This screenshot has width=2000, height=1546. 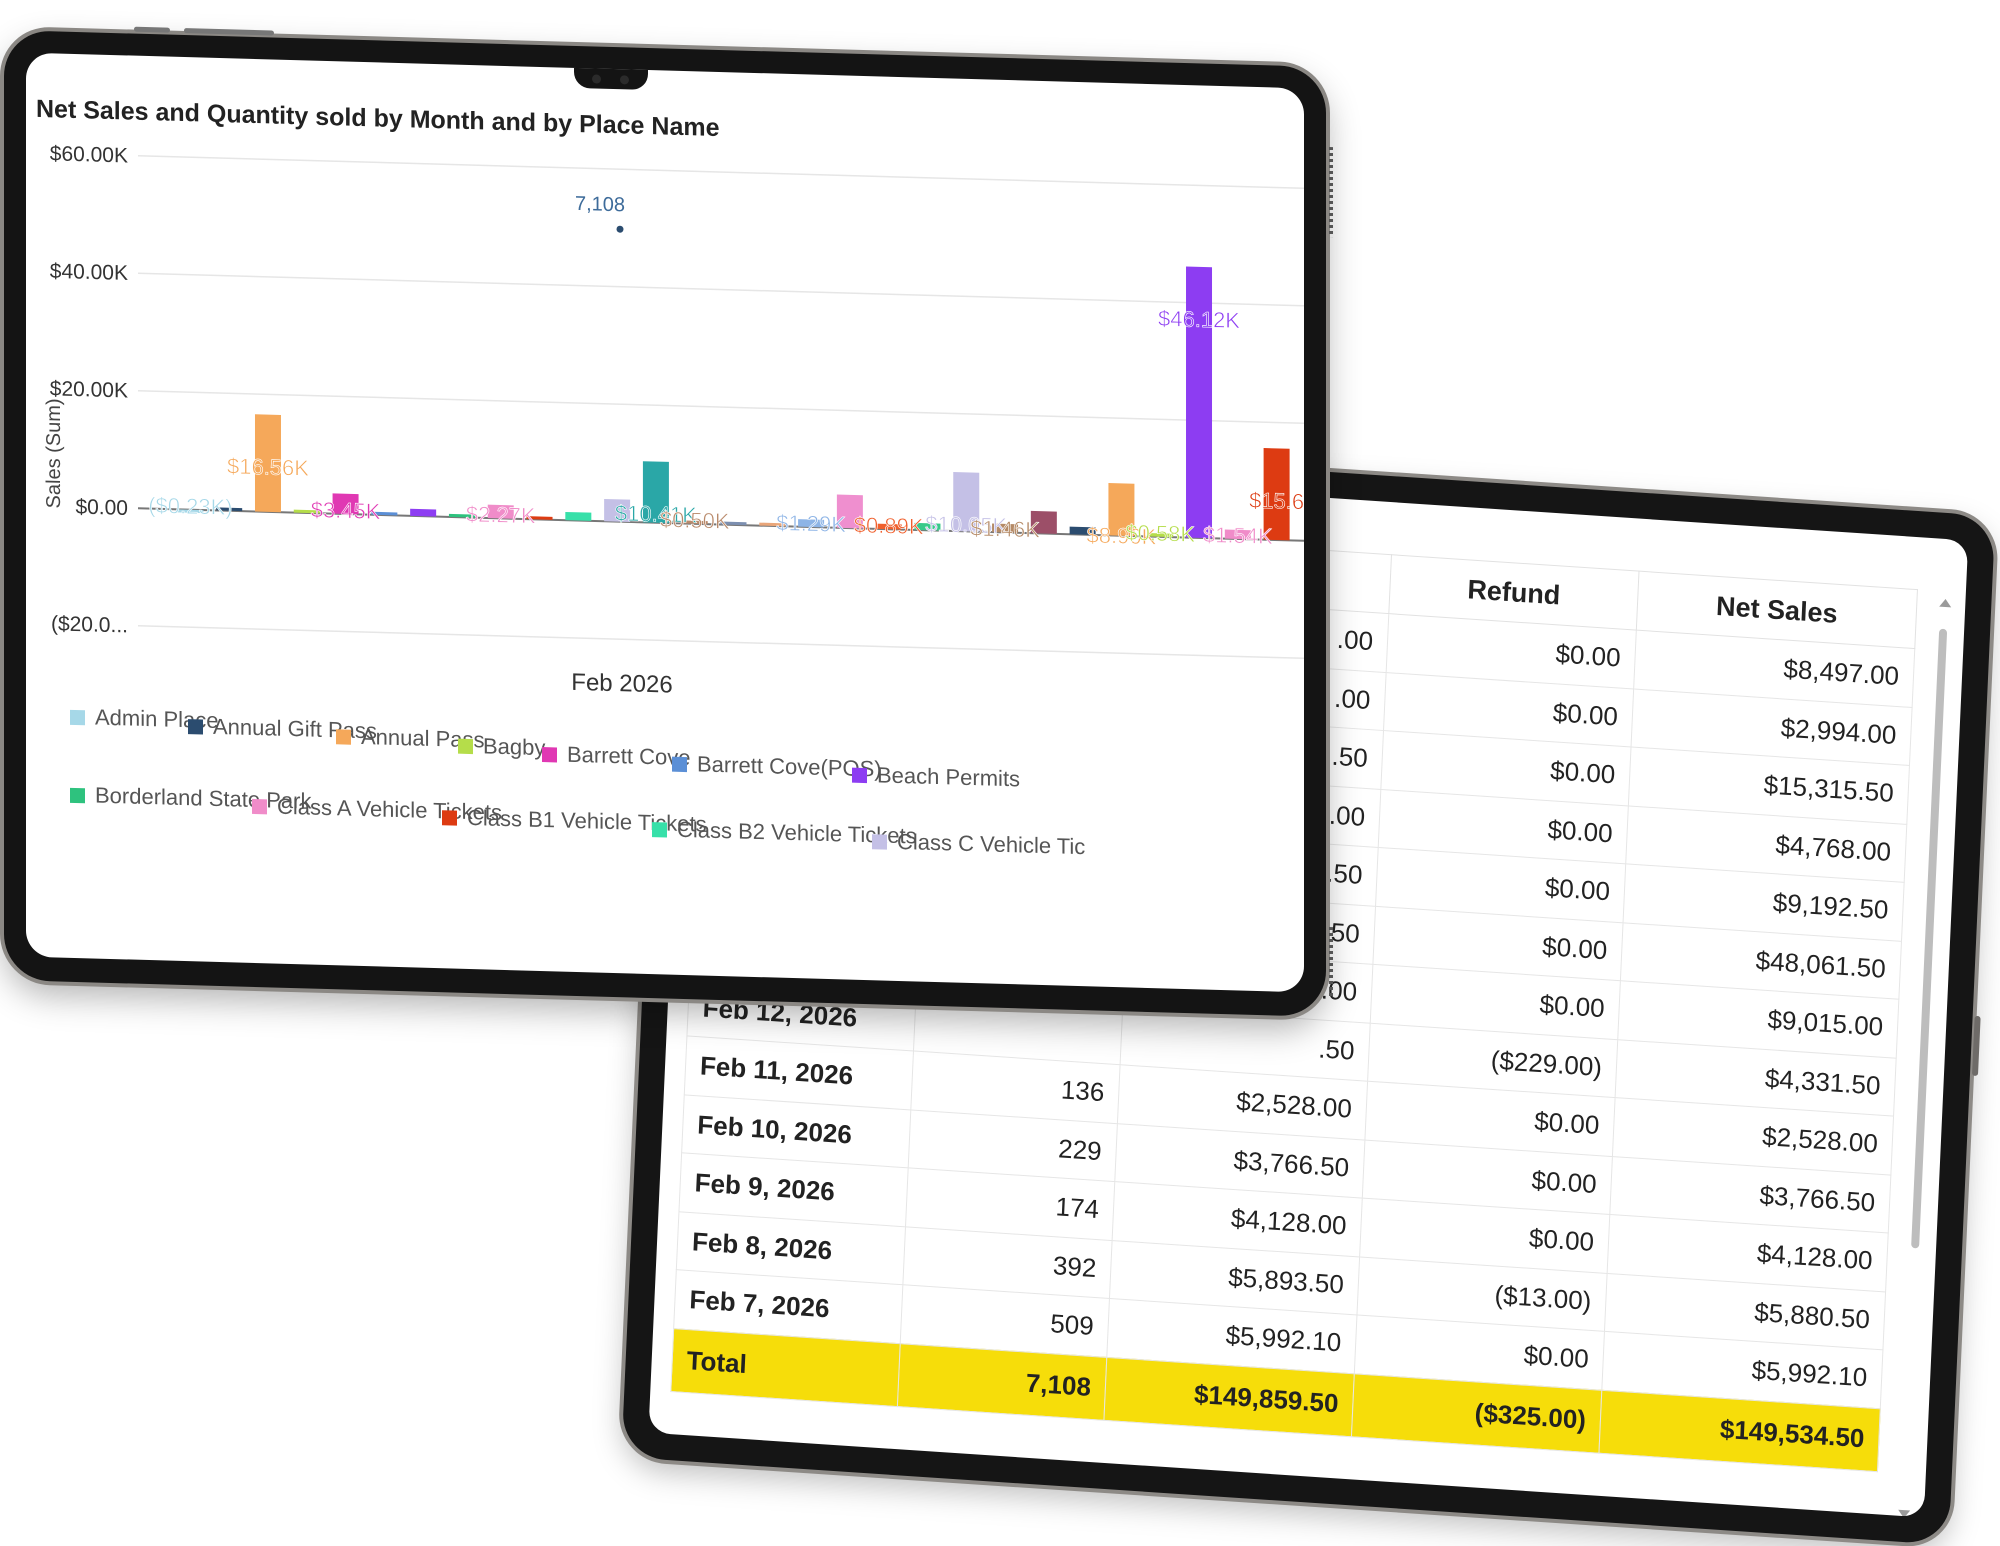 What do you see at coordinates (1945, 603) in the screenshot?
I see `scroll-up-arrow-icon` at bounding box center [1945, 603].